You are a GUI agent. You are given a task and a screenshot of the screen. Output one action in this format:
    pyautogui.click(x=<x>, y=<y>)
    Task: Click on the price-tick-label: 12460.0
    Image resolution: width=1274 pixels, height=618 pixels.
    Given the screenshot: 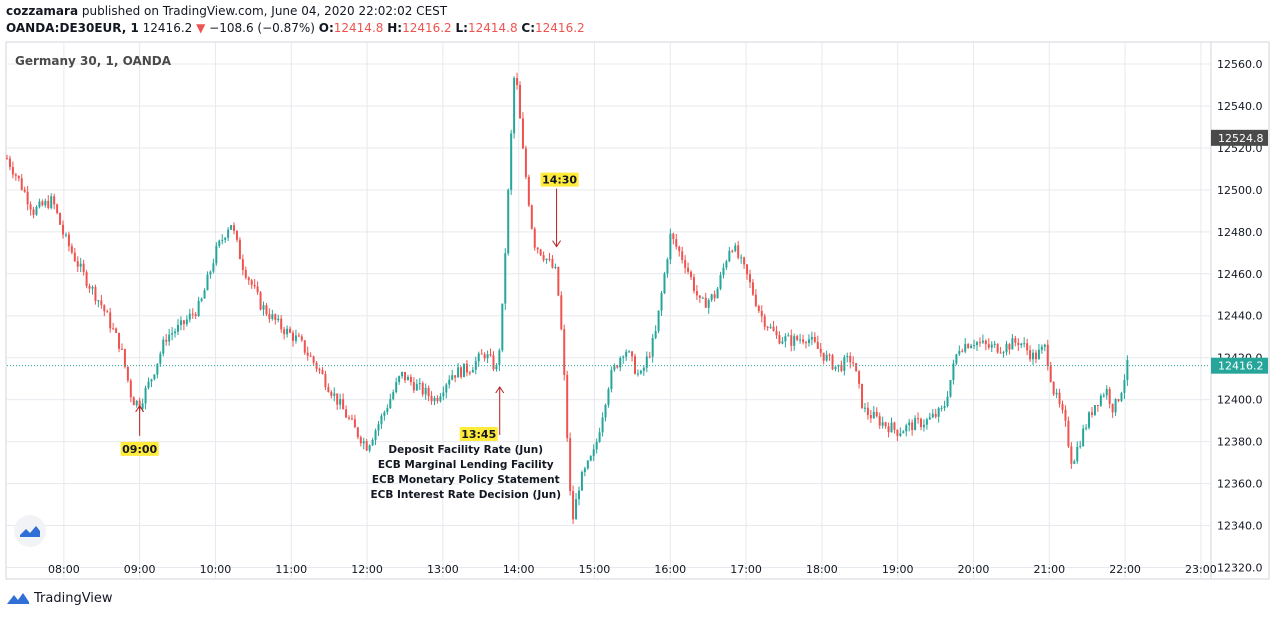 What is the action you would take?
    pyautogui.click(x=1240, y=274)
    